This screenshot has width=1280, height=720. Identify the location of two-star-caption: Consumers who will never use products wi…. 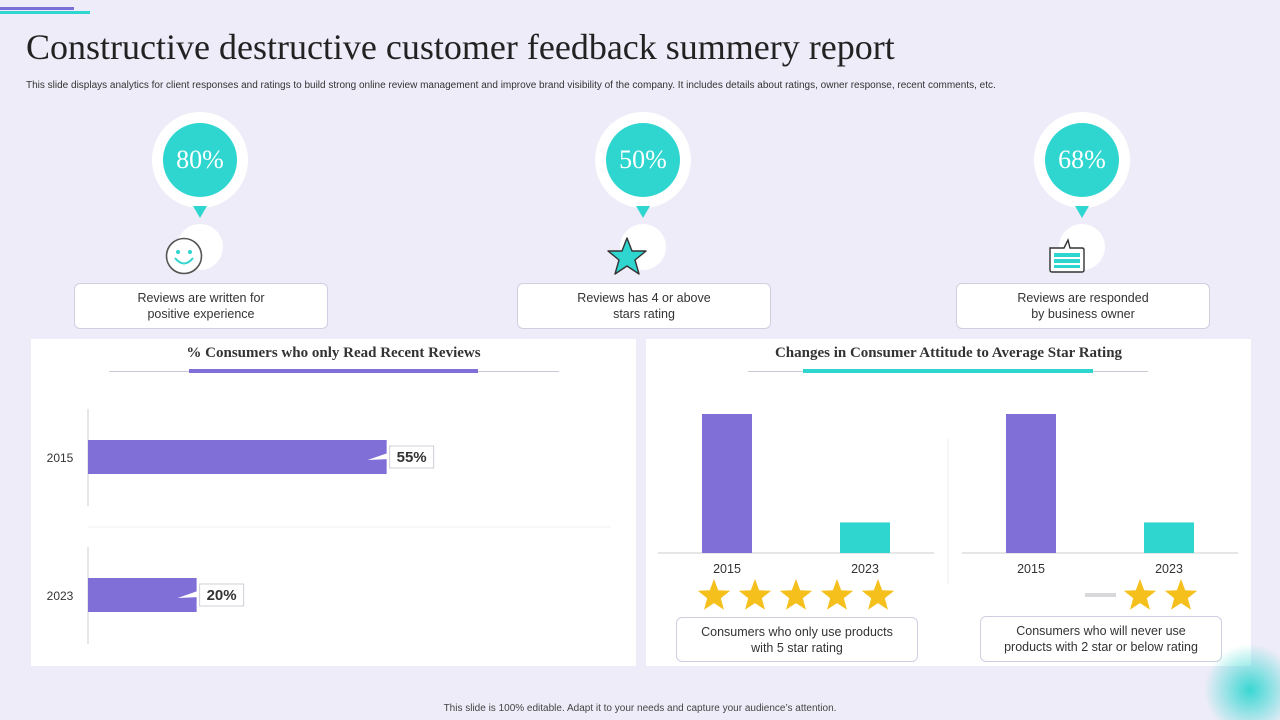
(1101, 639).